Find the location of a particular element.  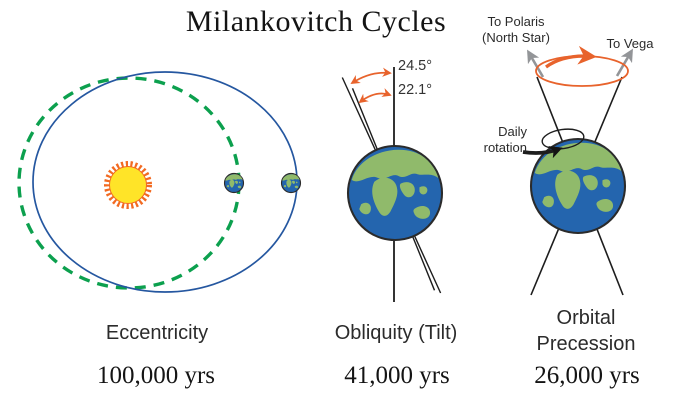

eccentricity-period: 100,000 yrs is located at coordinates (156, 375).